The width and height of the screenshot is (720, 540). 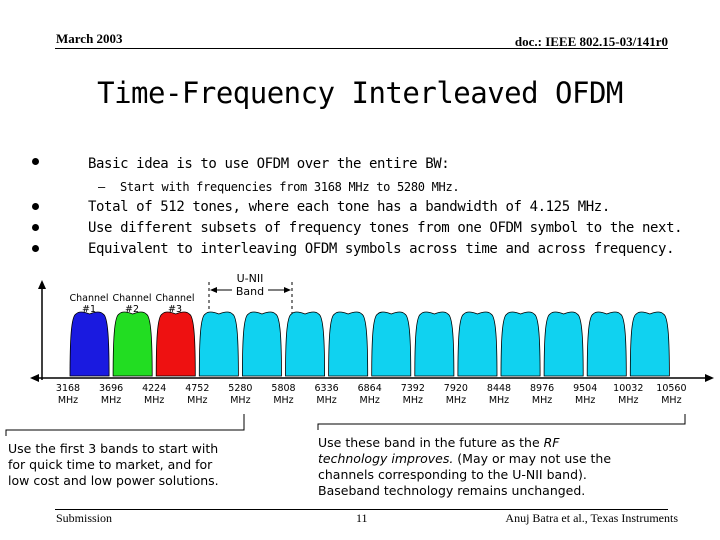 I want to click on tick-label-freq: 10032, so click(x=628, y=388).